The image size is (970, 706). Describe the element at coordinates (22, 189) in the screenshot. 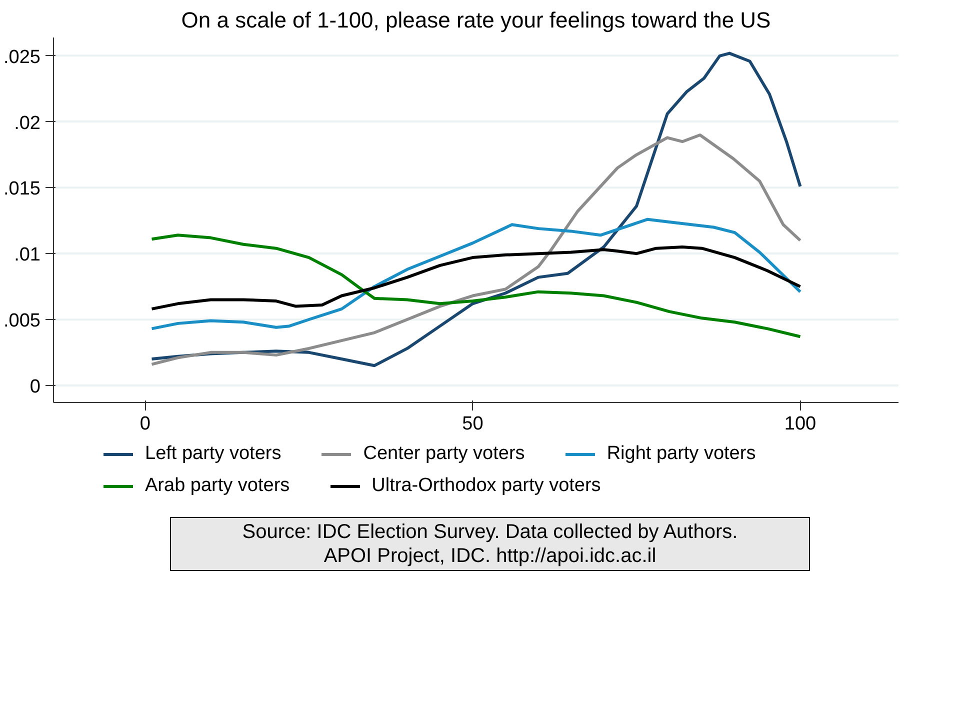

I see `y-tick-label: .015` at that location.